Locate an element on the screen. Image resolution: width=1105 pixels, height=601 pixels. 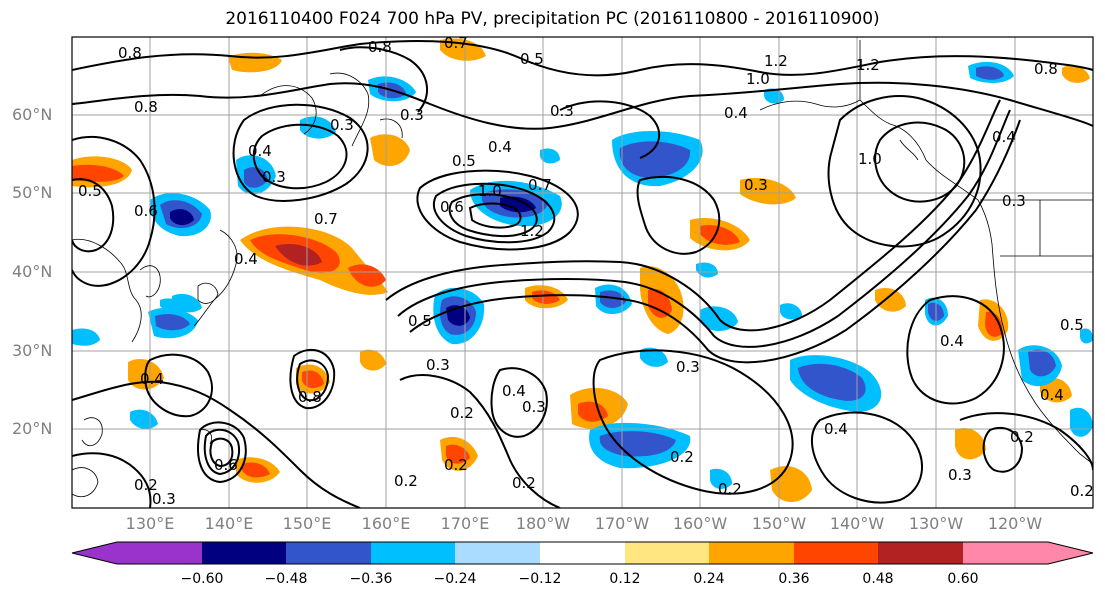
lat-label-30n: 30°N is located at coordinates (32, 350).